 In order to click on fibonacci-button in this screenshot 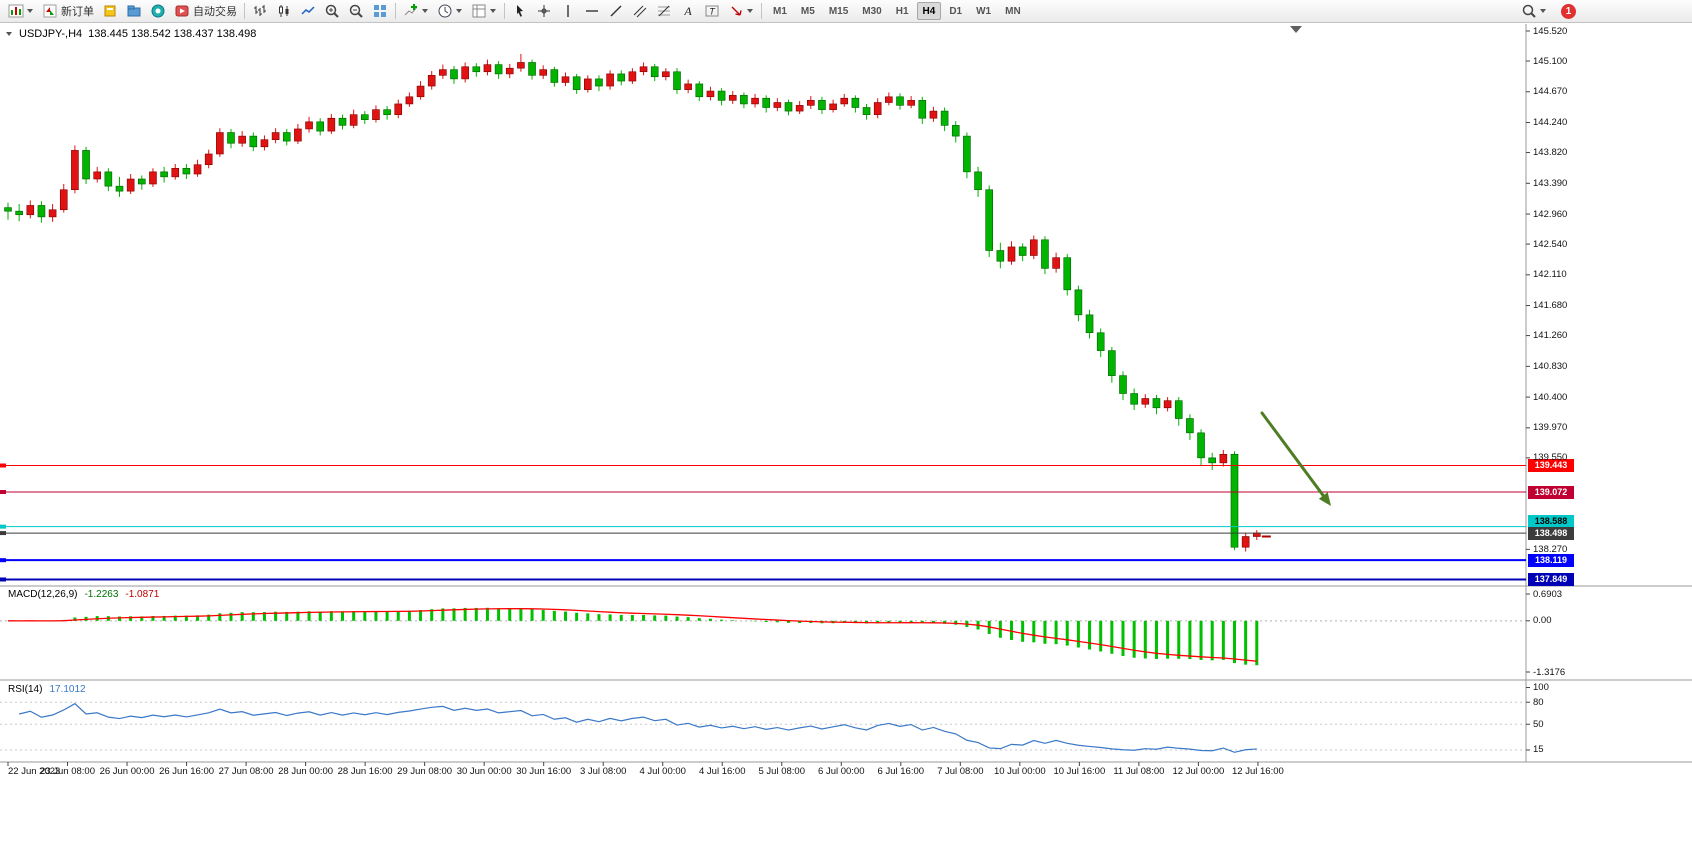, I will do `click(664, 11)`.